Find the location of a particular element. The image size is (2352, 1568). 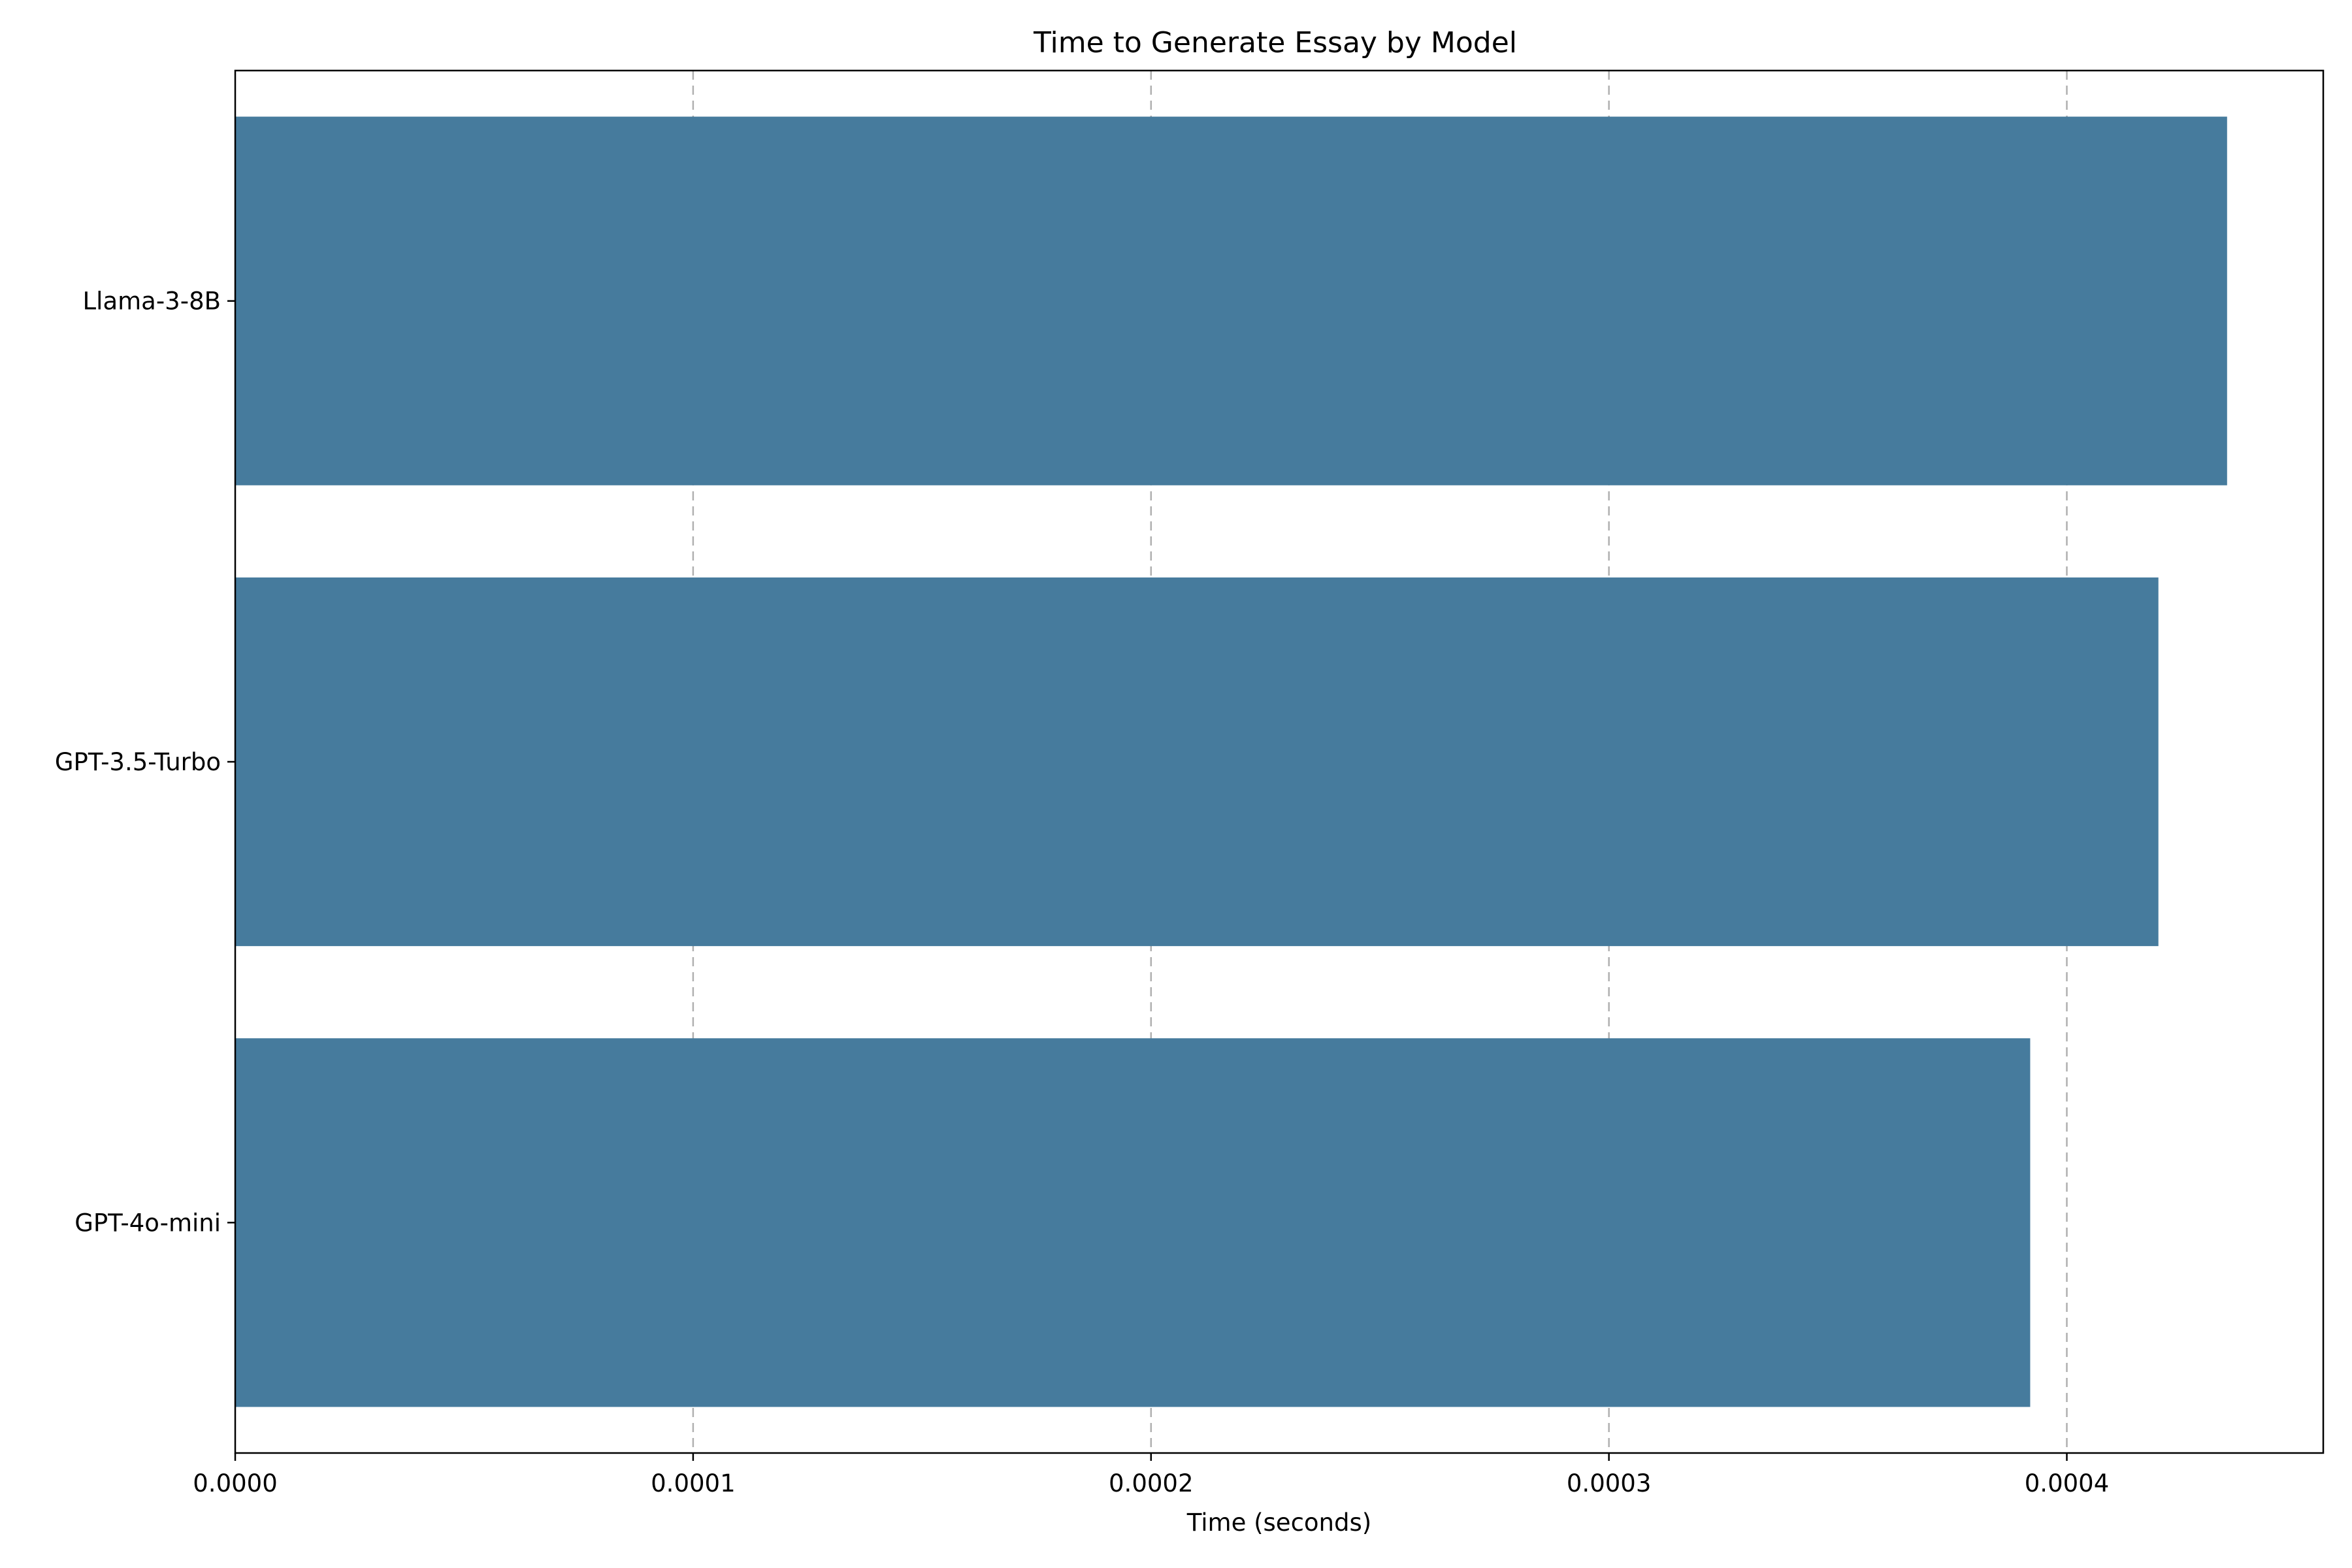

chart-title: Time to Generate Essay by Model is located at coordinates (1275, 42).